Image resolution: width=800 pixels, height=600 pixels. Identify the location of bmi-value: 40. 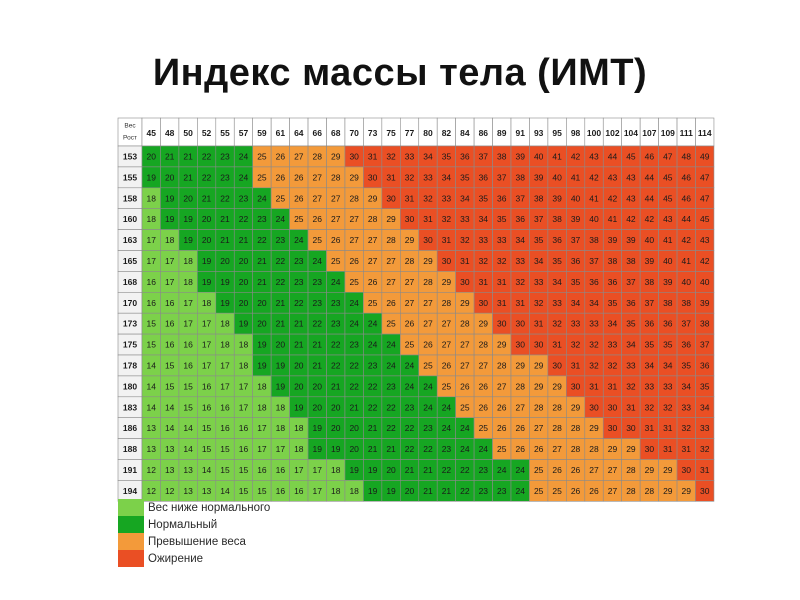
(576, 198).